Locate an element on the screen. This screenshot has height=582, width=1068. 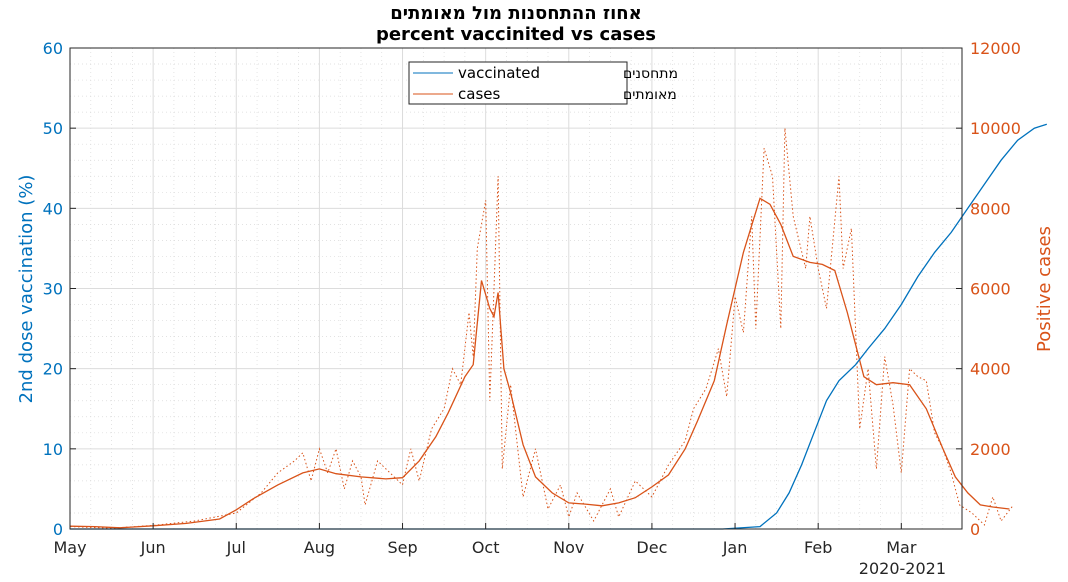
y-left-label: 2nd dose vaccination (%) is located at coordinates (26, 289).